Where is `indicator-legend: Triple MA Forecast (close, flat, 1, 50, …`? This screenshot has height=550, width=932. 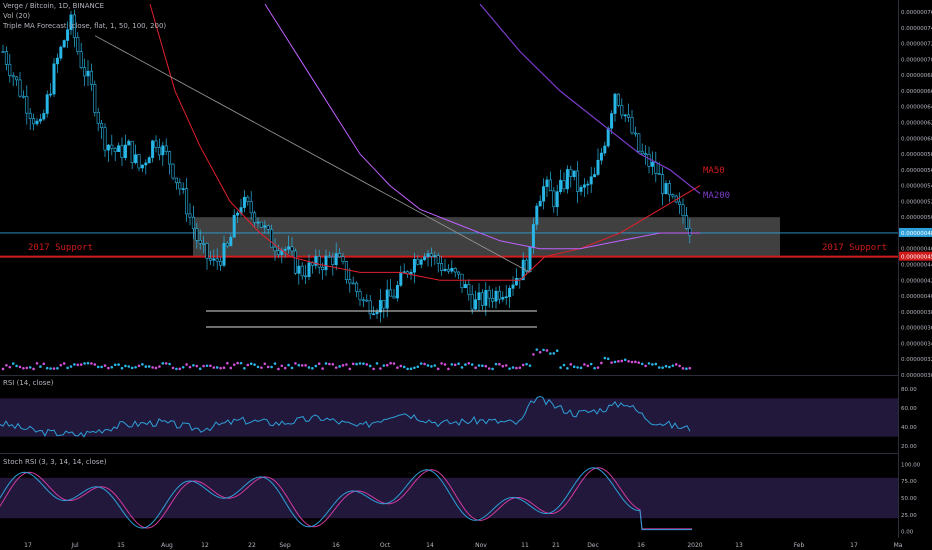
indicator-legend: Triple MA Forecast (close, flat, 1, 50, … is located at coordinates (85, 26).